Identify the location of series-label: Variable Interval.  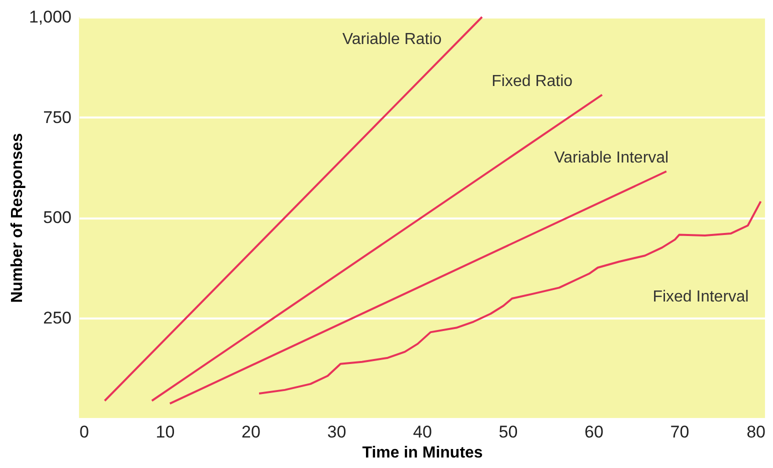
(611, 157).